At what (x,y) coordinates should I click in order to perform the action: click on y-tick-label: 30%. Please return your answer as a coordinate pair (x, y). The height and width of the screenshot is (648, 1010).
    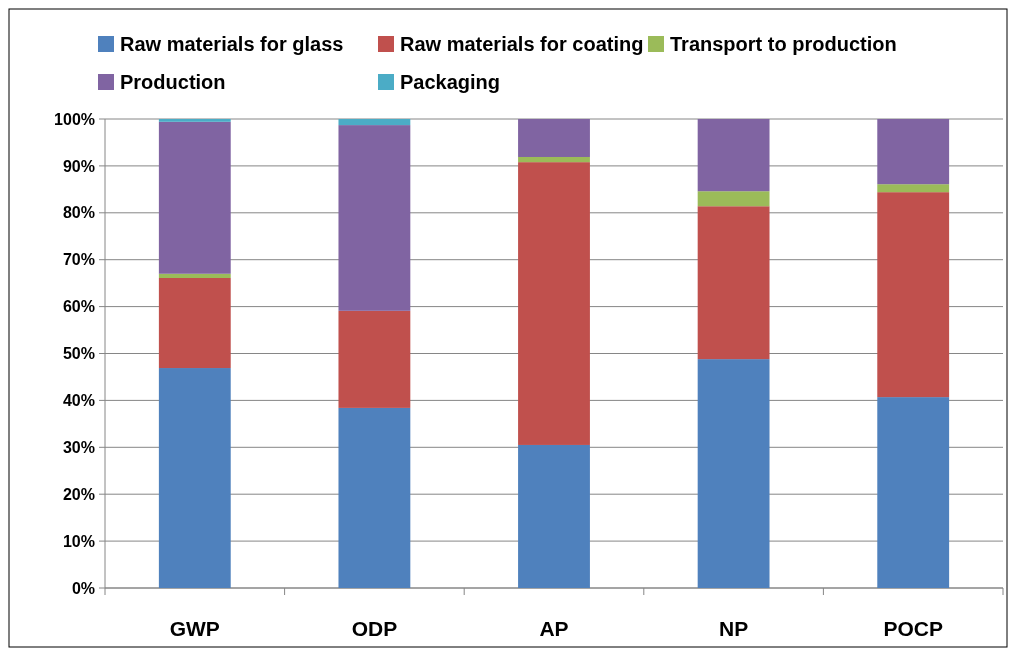
    Looking at the image, I should click on (78, 447).